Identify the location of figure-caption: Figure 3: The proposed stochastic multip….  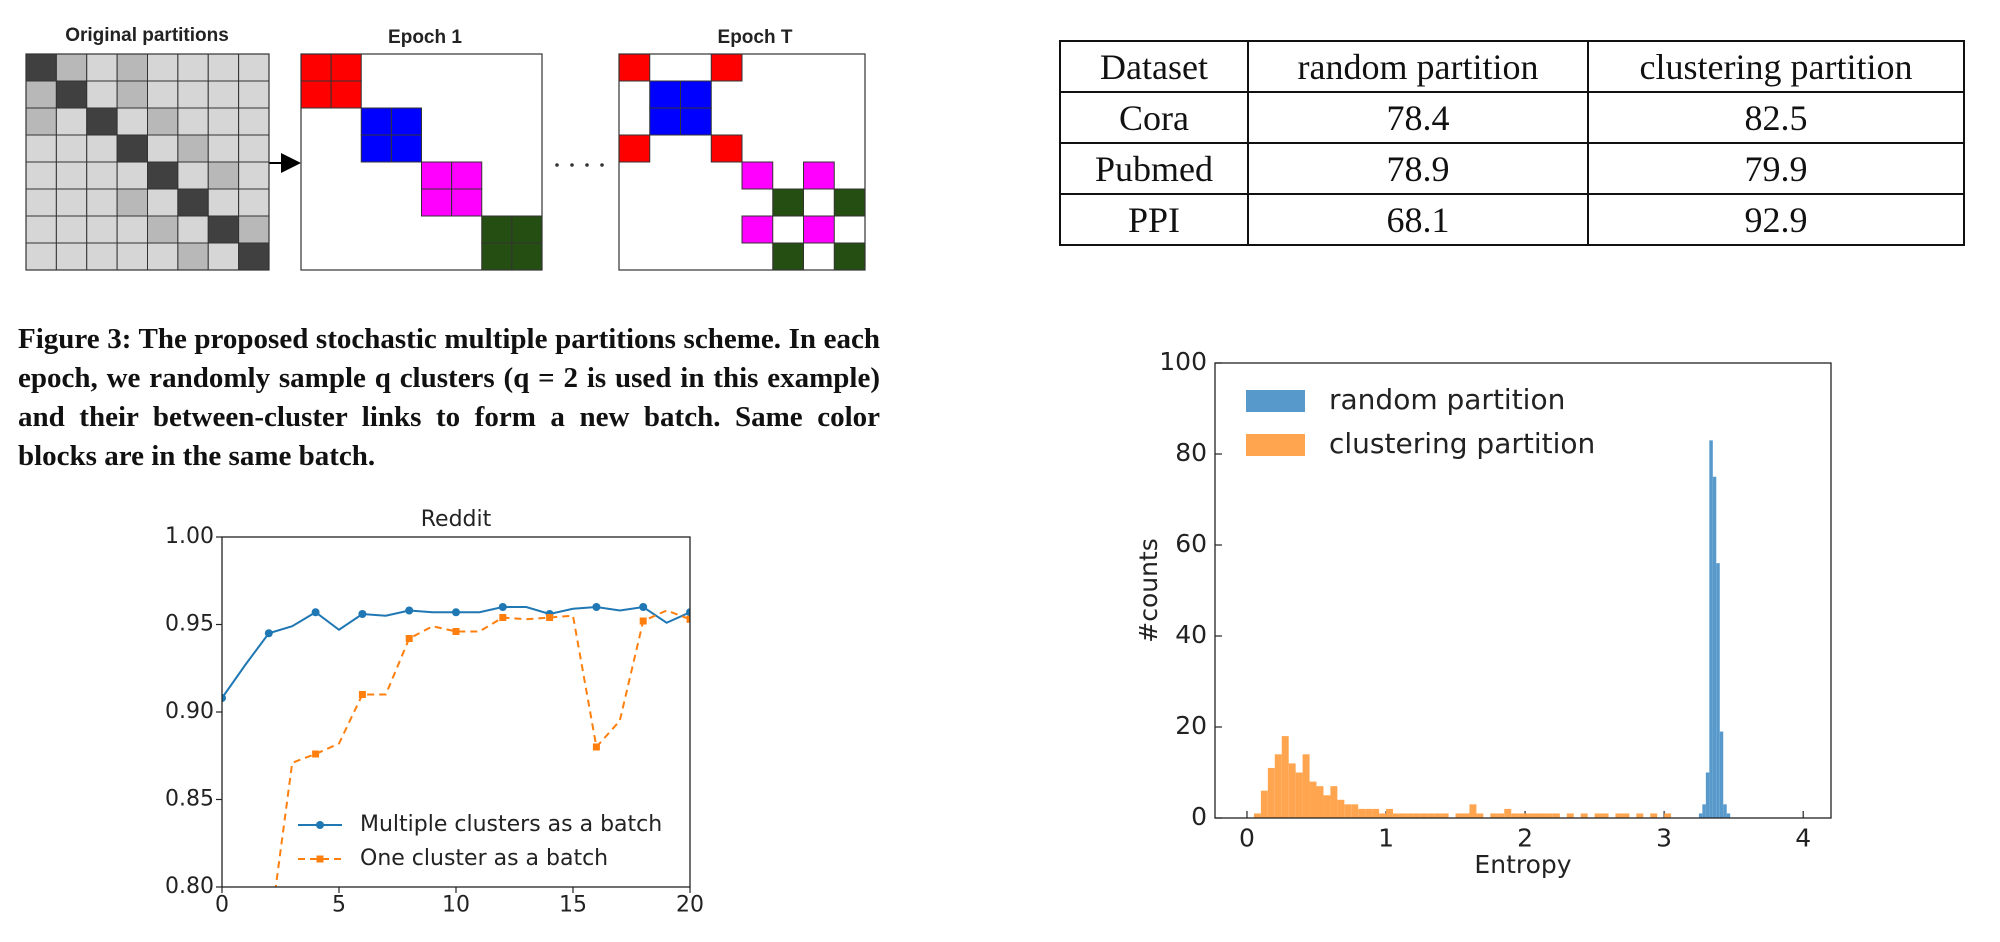
(449, 397).